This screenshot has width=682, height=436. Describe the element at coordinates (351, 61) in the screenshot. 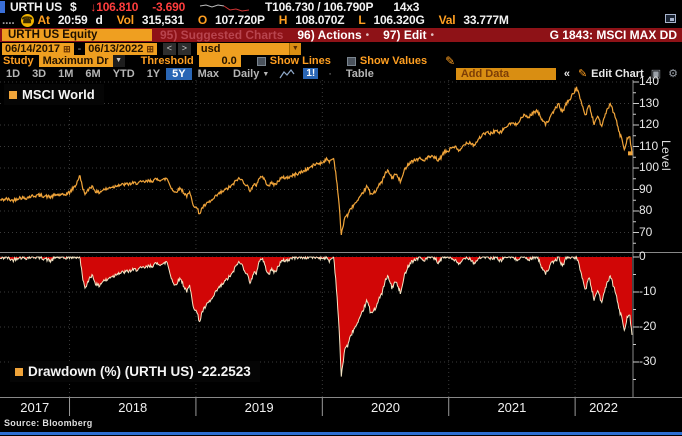

I see `show-values-checkbox` at that location.